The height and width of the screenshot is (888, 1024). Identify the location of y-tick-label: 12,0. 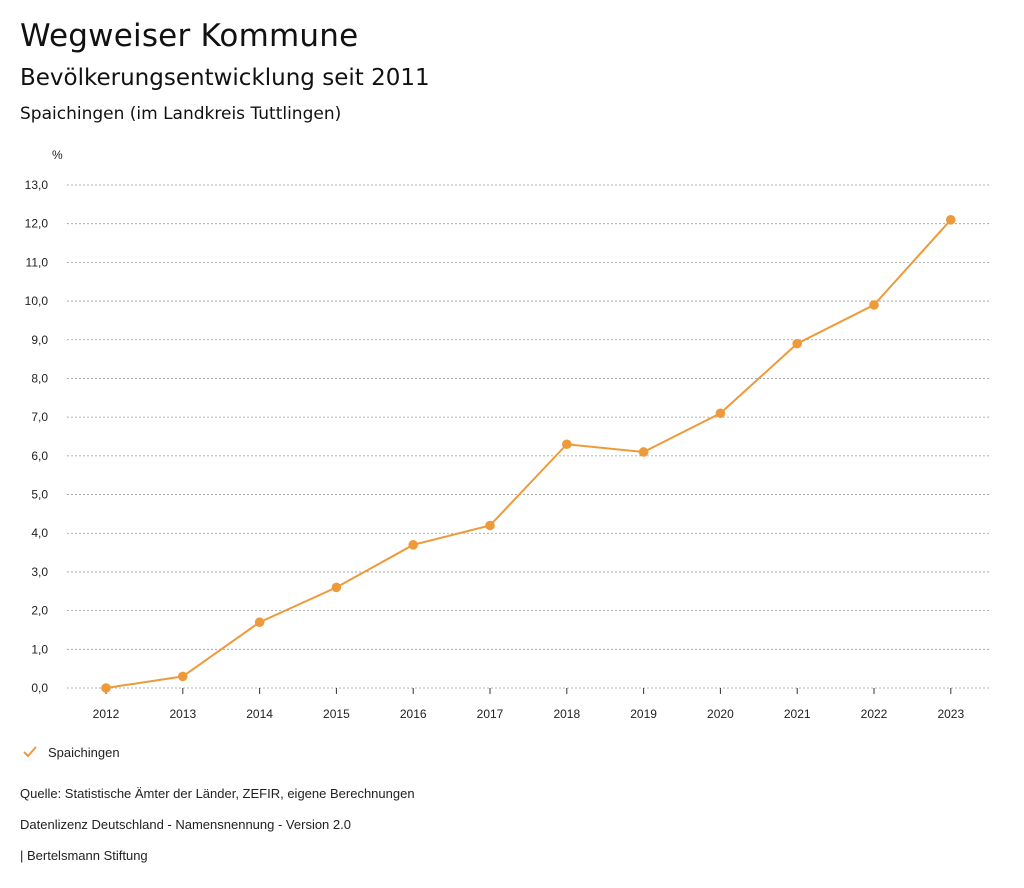
(37, 224).